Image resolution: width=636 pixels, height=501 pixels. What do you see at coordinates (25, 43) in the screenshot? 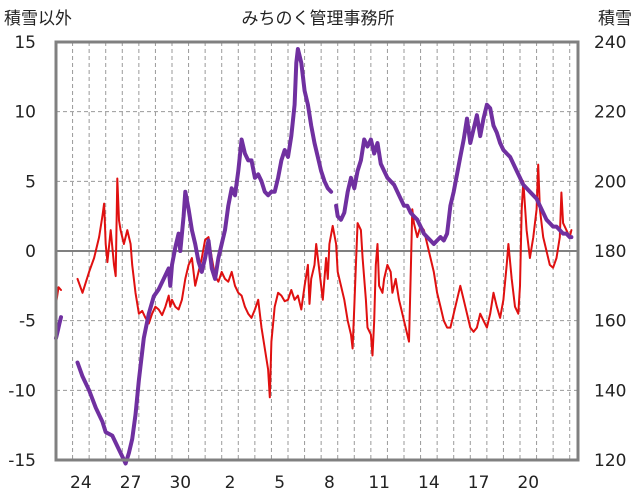
I see `left-tick-label: 15` at bounding box center [25, 43].